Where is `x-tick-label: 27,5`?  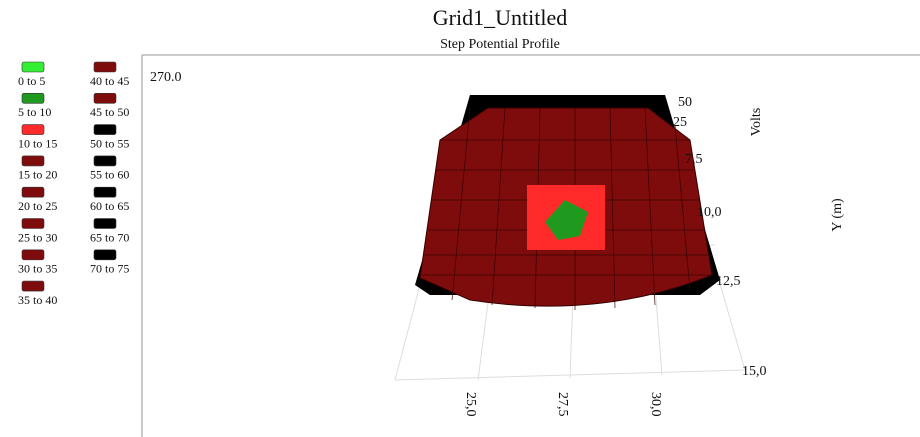 x-tick-label: 27,5 is located at coordinates (562, 404).